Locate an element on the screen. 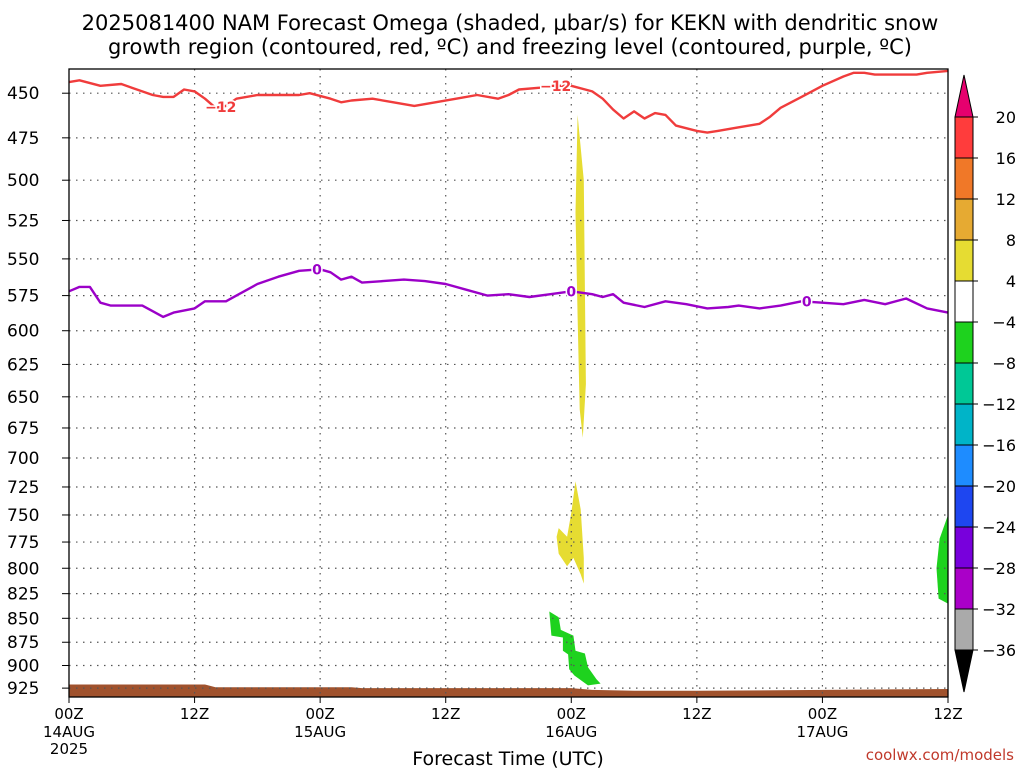 The width and height of the screenshot is (1024, 768). colorbar-label: 16 is located at coordinates (1006, 158).